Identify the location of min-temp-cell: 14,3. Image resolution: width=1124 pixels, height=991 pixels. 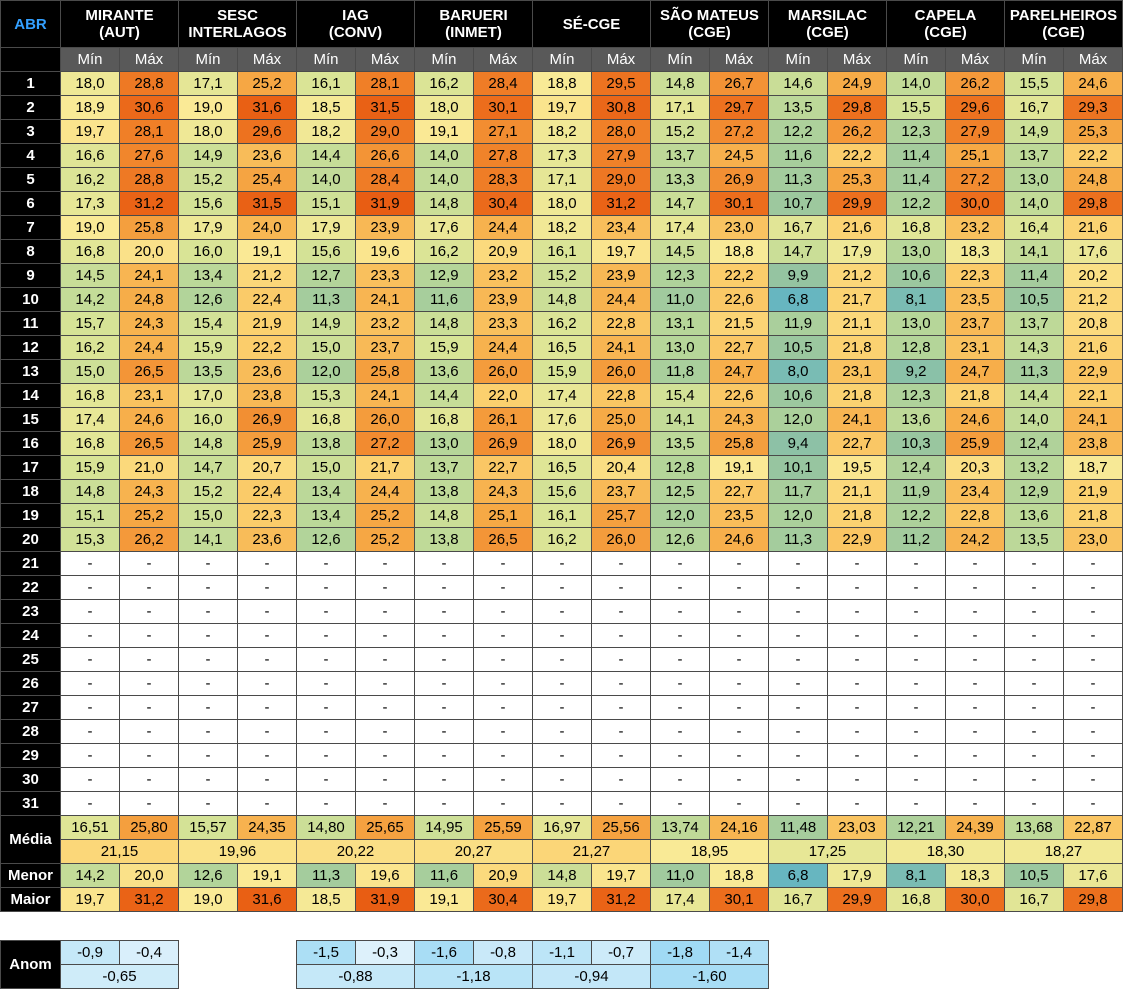
(1034, 347).